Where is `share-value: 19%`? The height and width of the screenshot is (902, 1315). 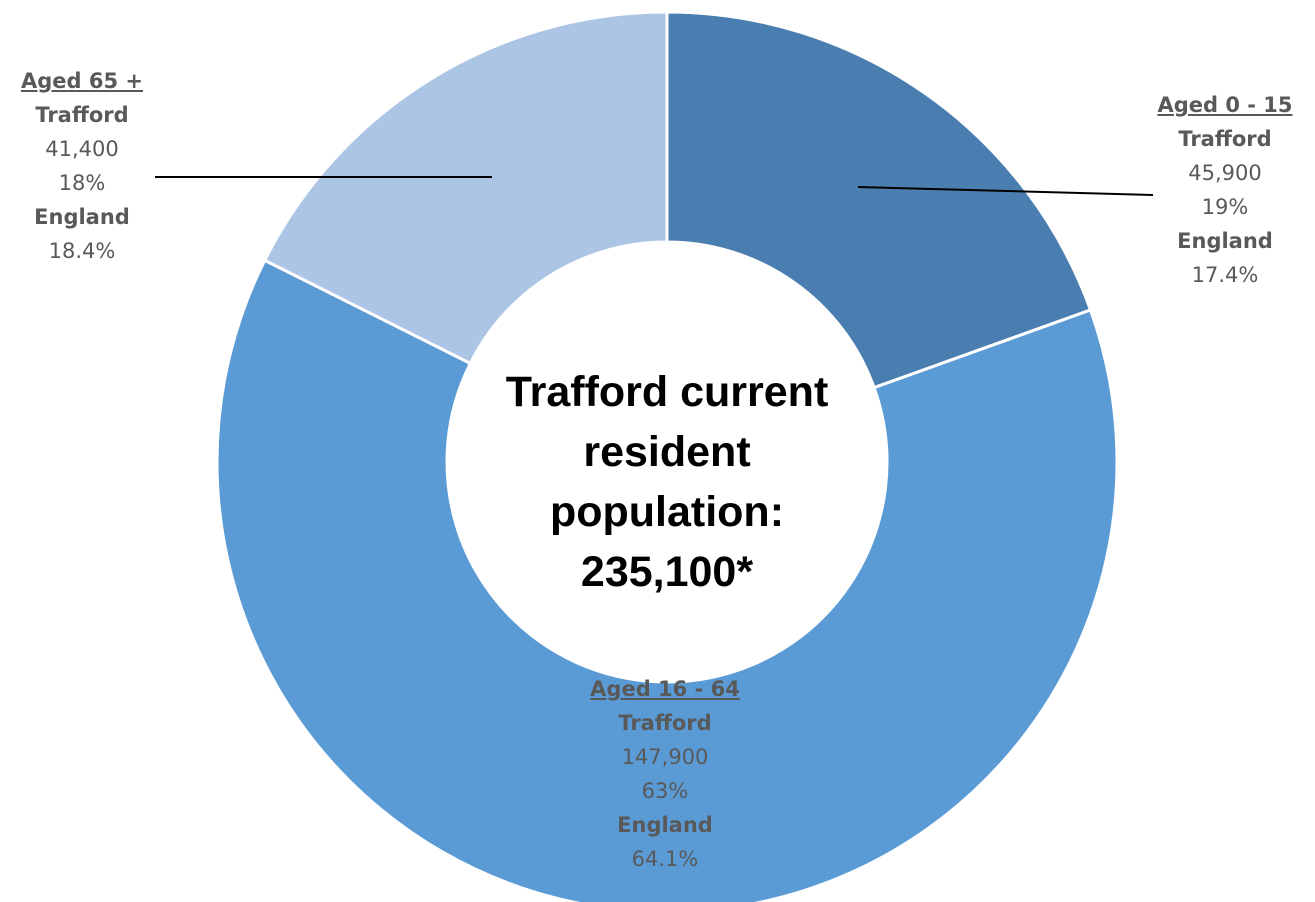
share-value: 19% is located at coordinates (1225, 207).